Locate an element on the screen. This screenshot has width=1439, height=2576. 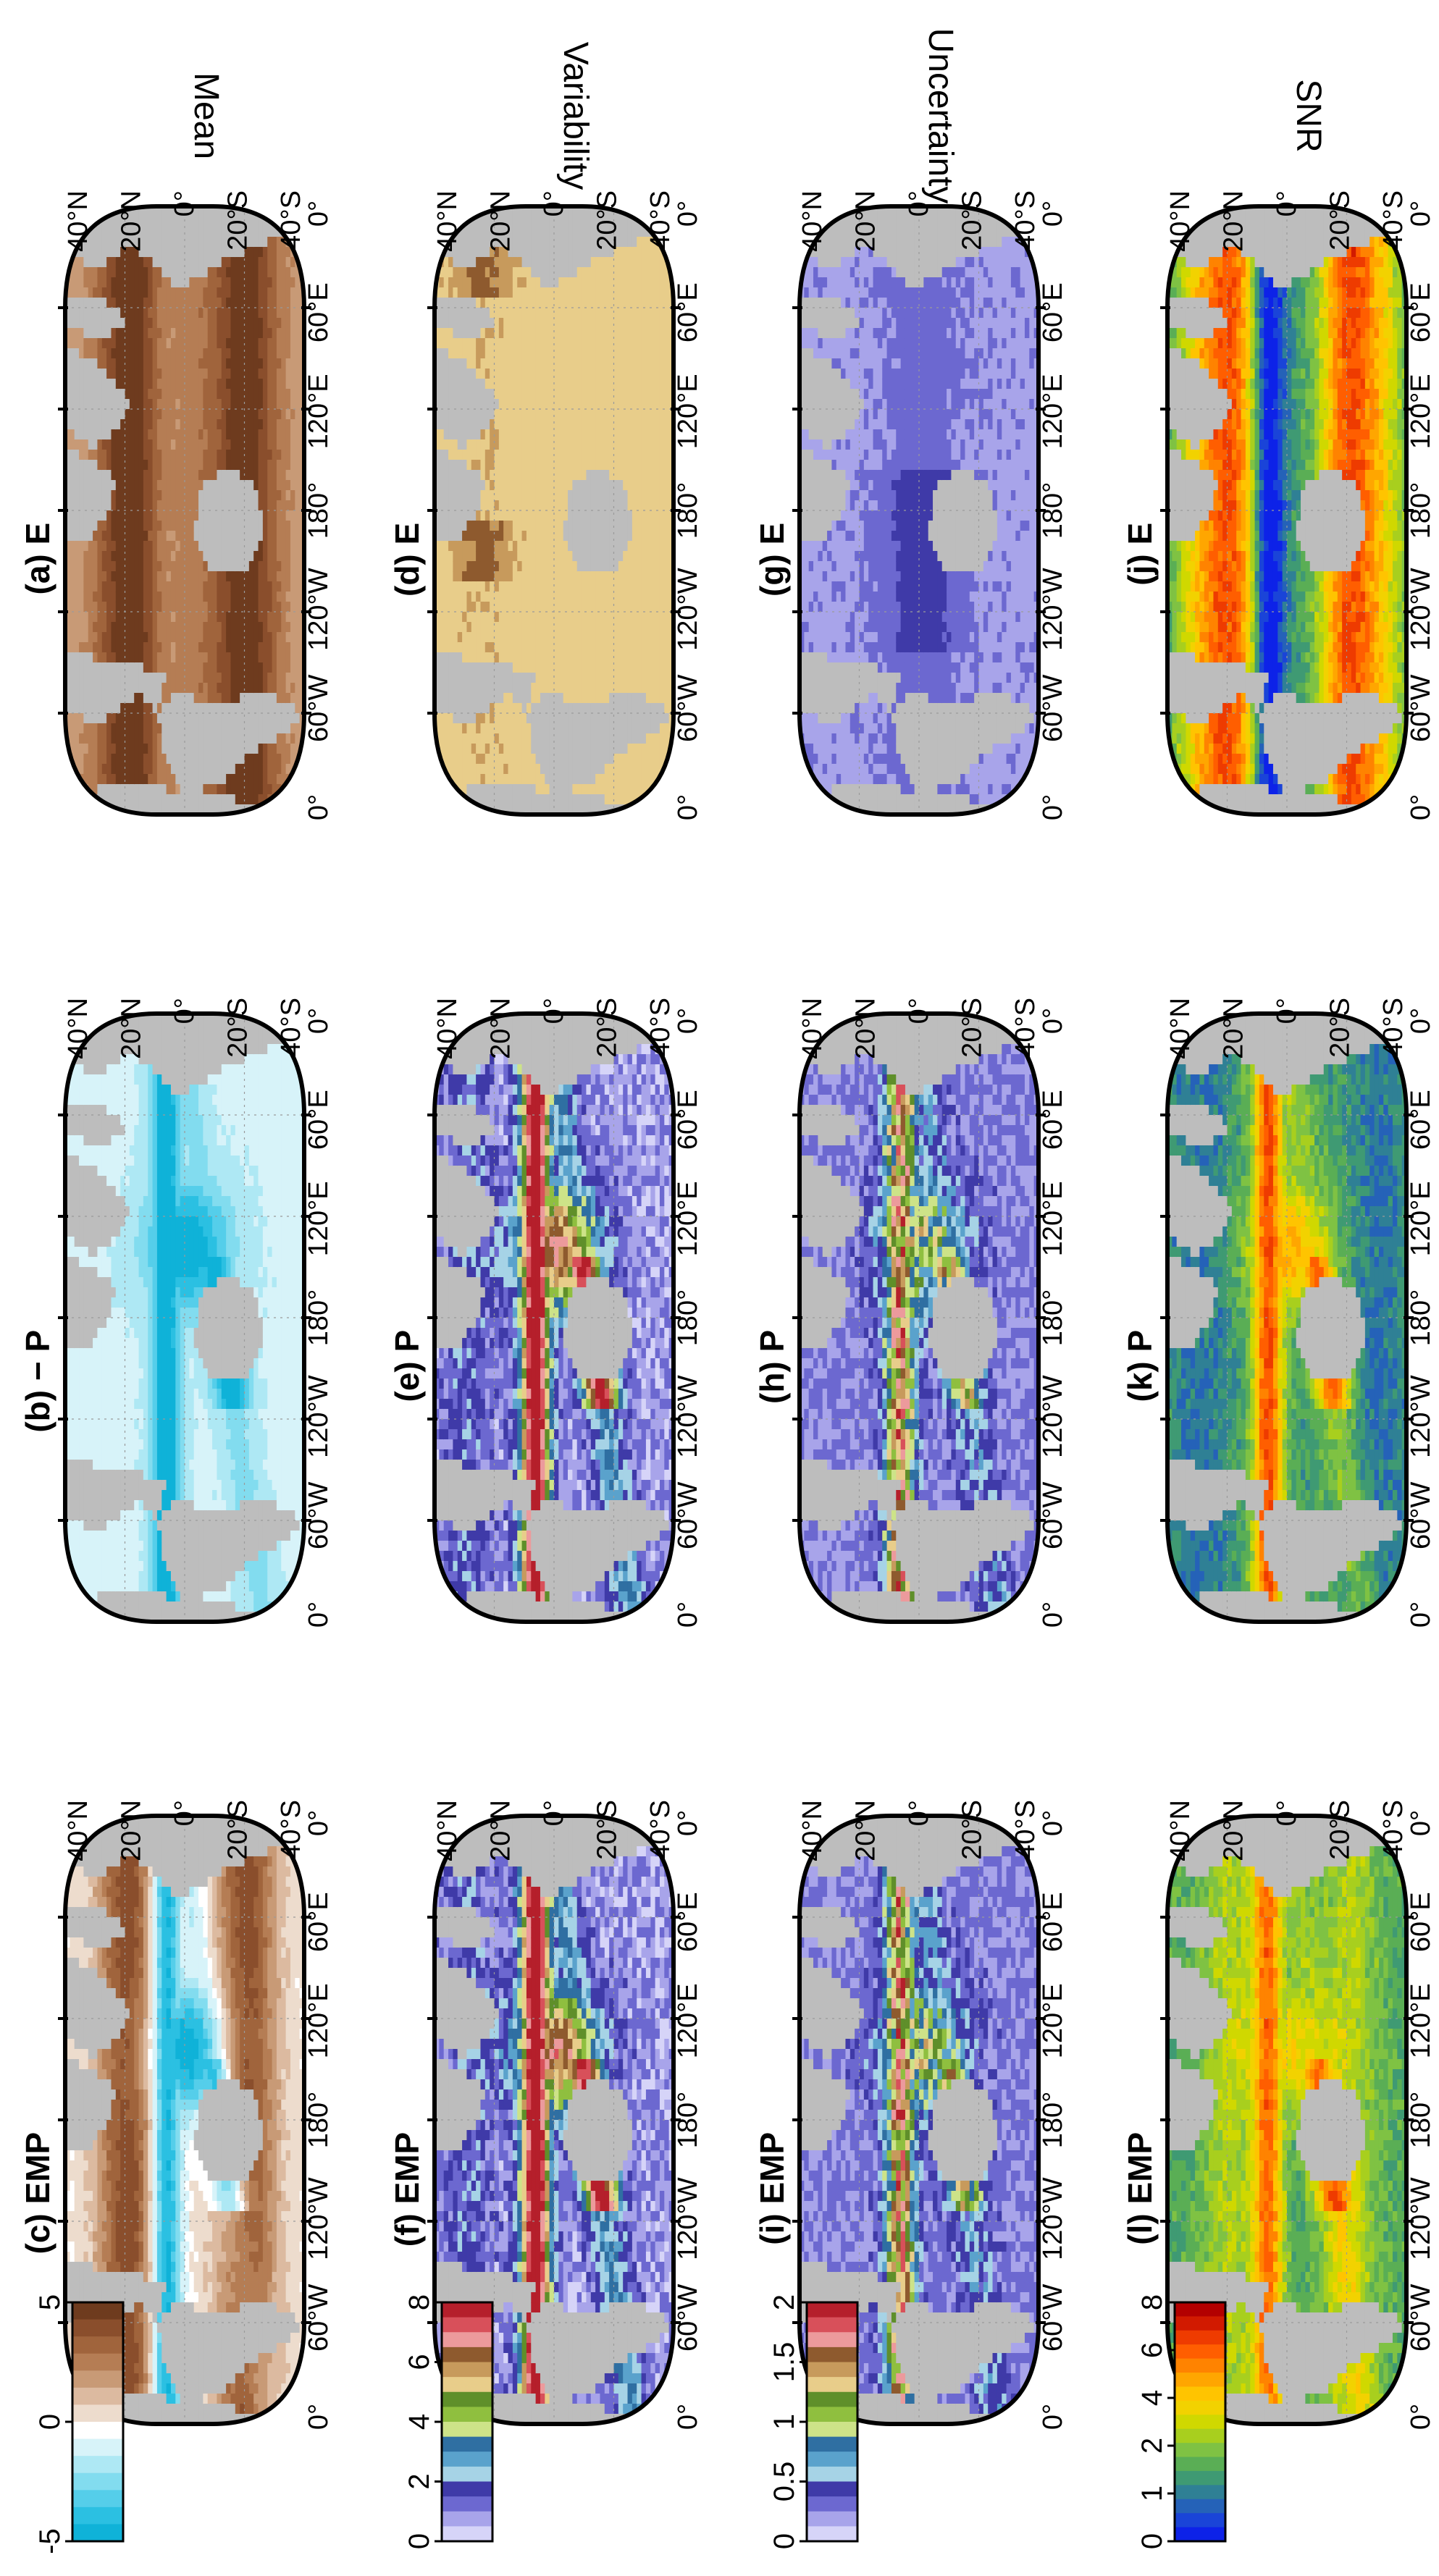
colorbar-row-4: 8 6 4 2 1 0 is located at coordinates (1182, 2421).